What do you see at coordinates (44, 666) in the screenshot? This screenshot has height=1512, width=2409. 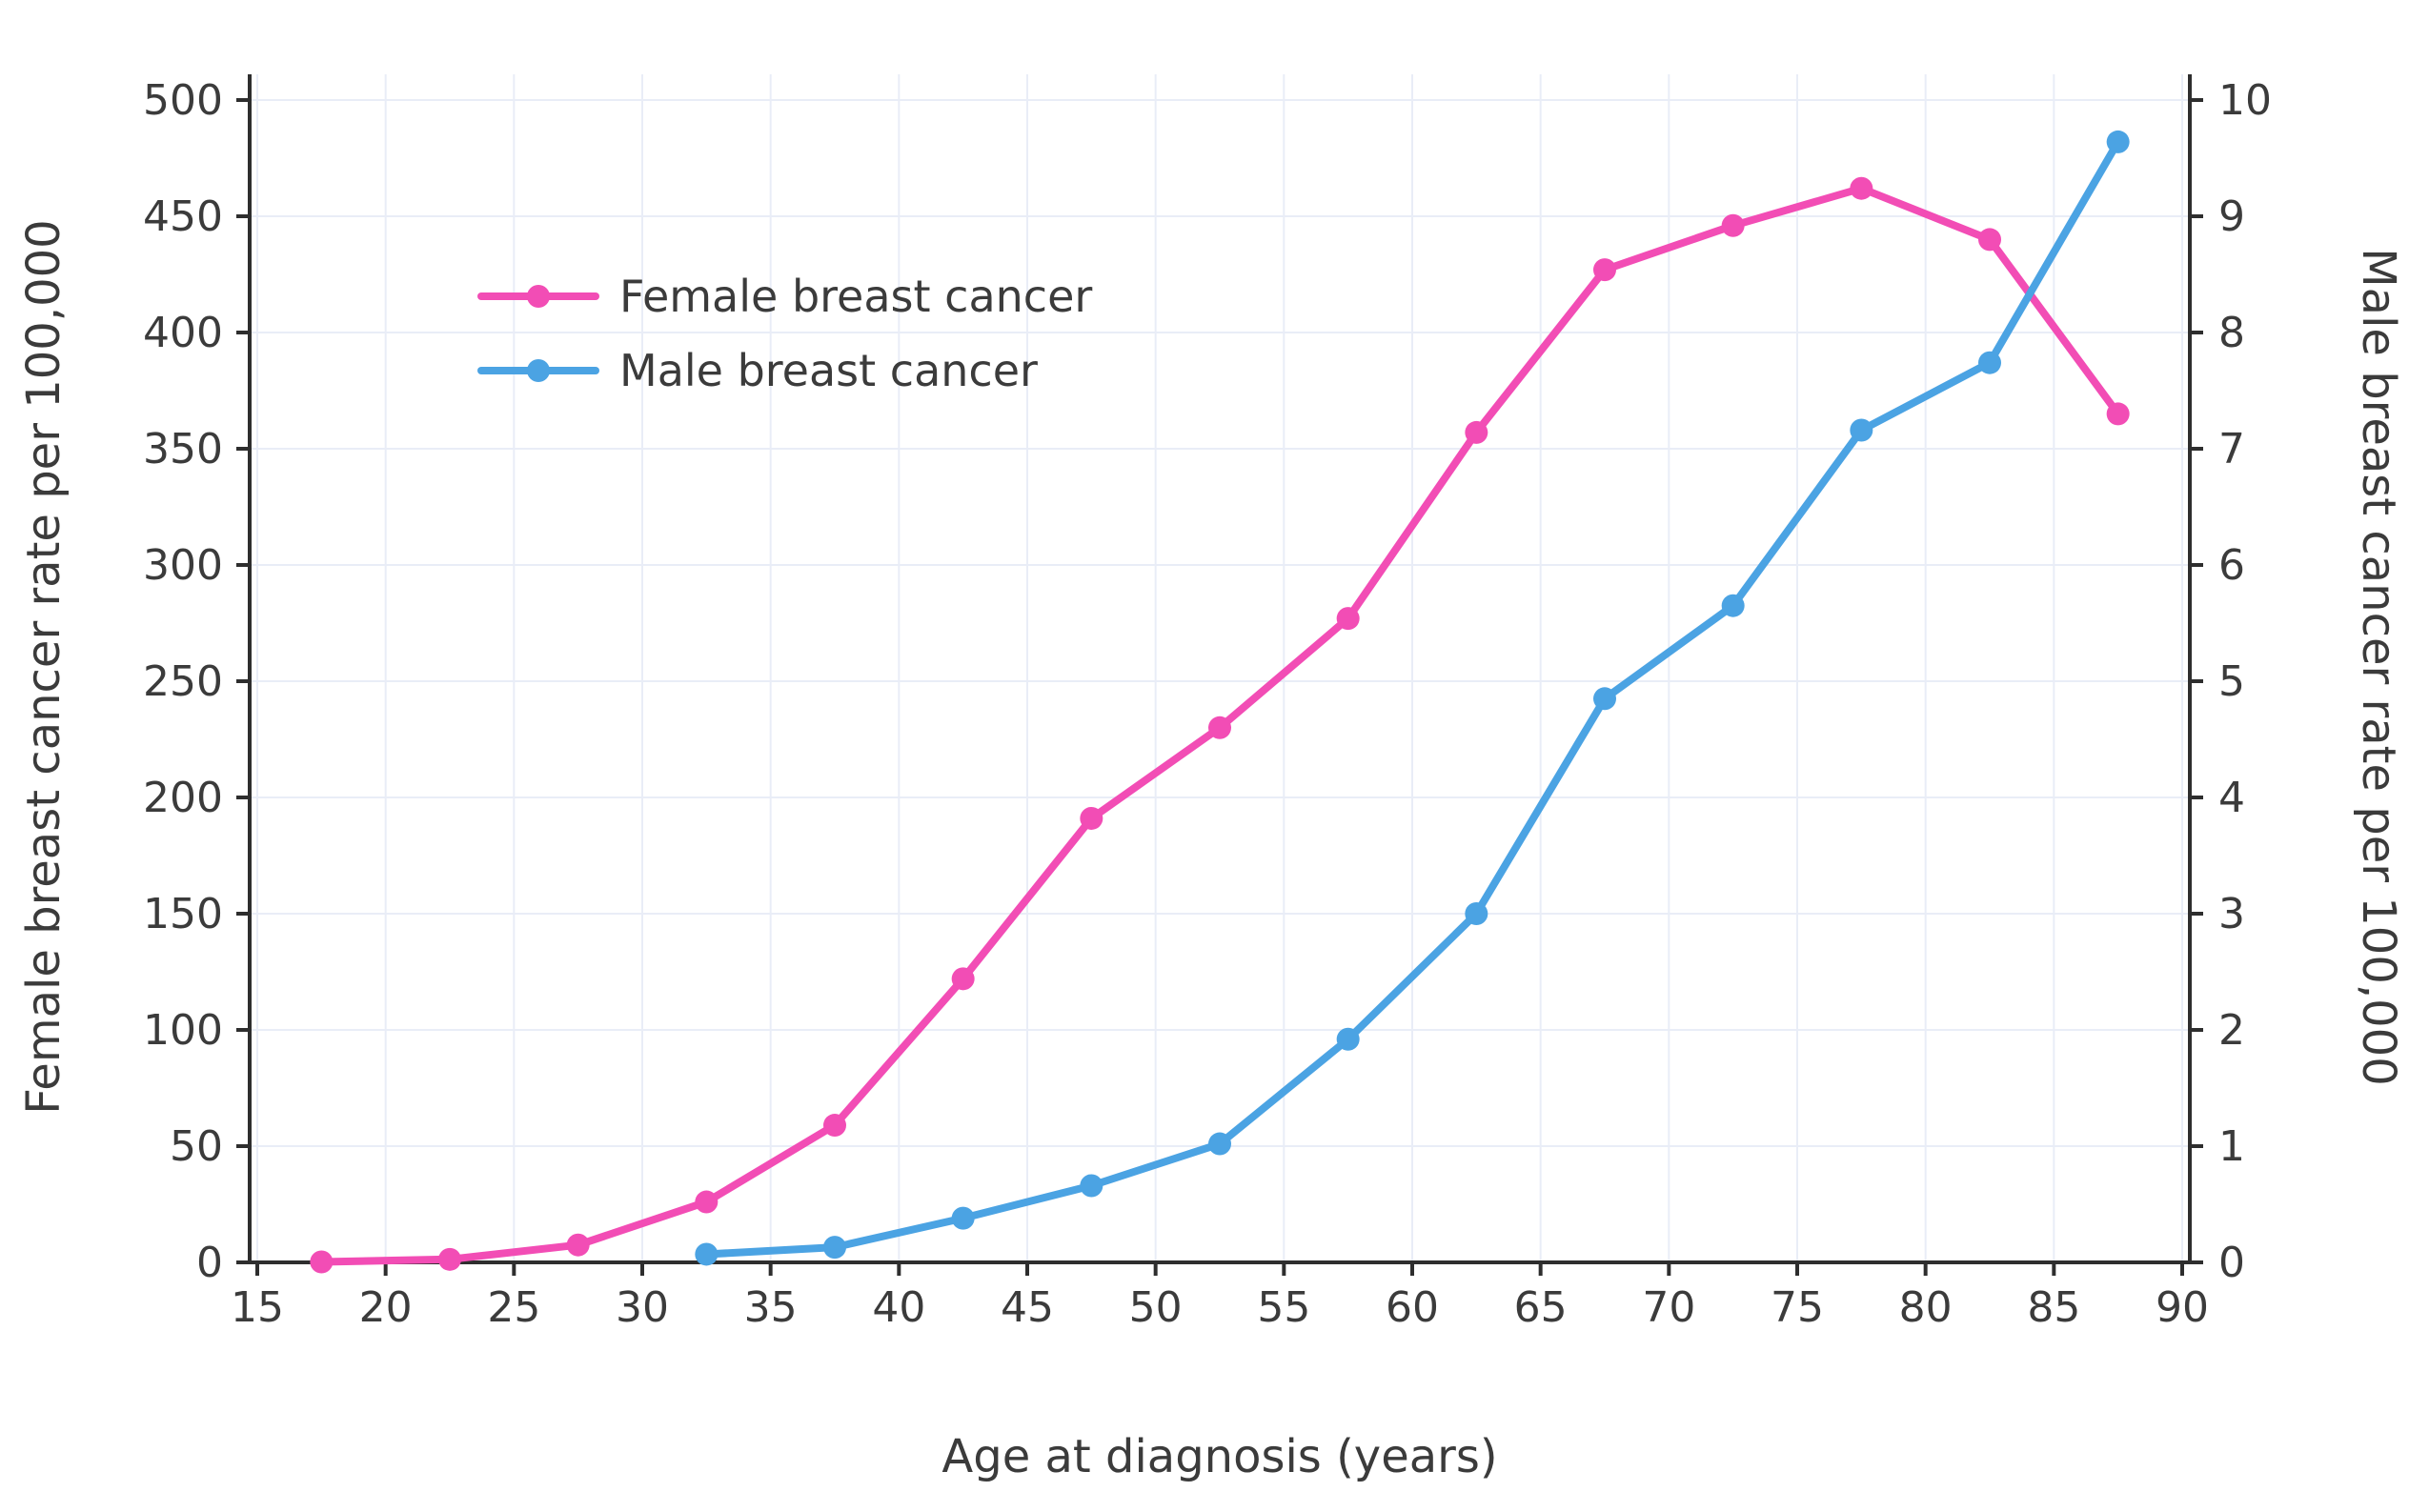 I see `y-axis-title-left: Female breast cancer rate per 100,000` at bounding box center [44, 666].